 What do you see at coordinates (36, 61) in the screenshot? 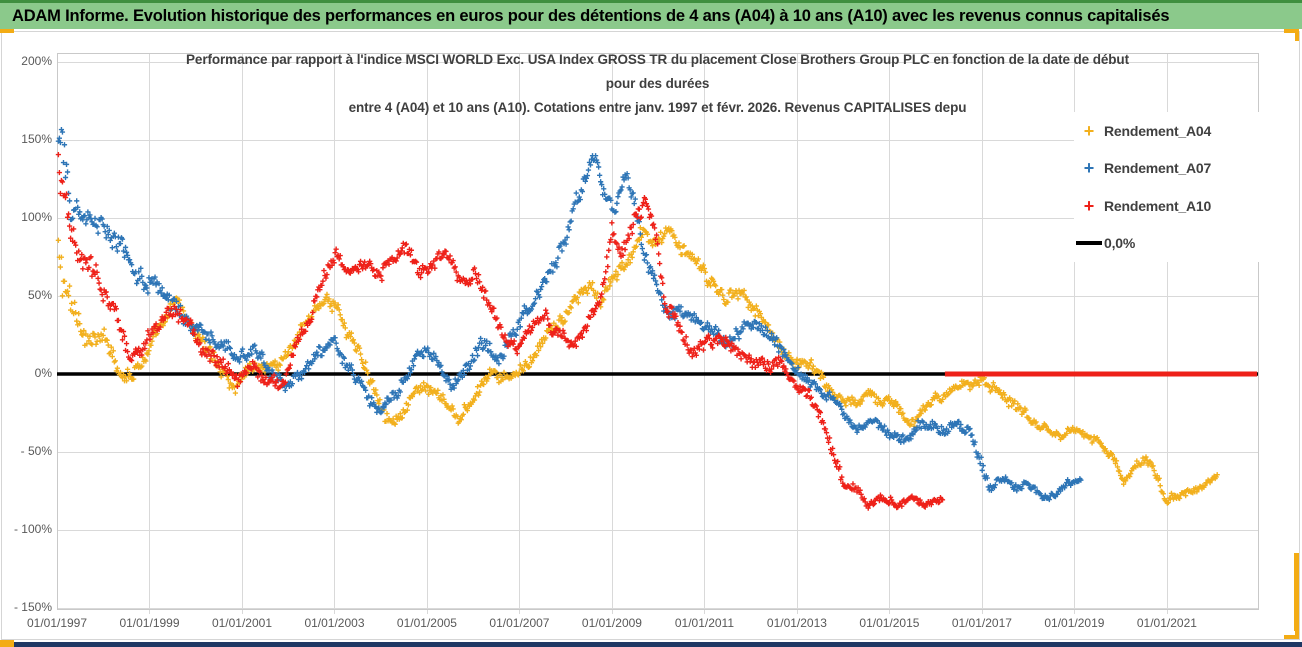
I see `y-axis-tick-label: 200%` at bounding box center [36, 61].